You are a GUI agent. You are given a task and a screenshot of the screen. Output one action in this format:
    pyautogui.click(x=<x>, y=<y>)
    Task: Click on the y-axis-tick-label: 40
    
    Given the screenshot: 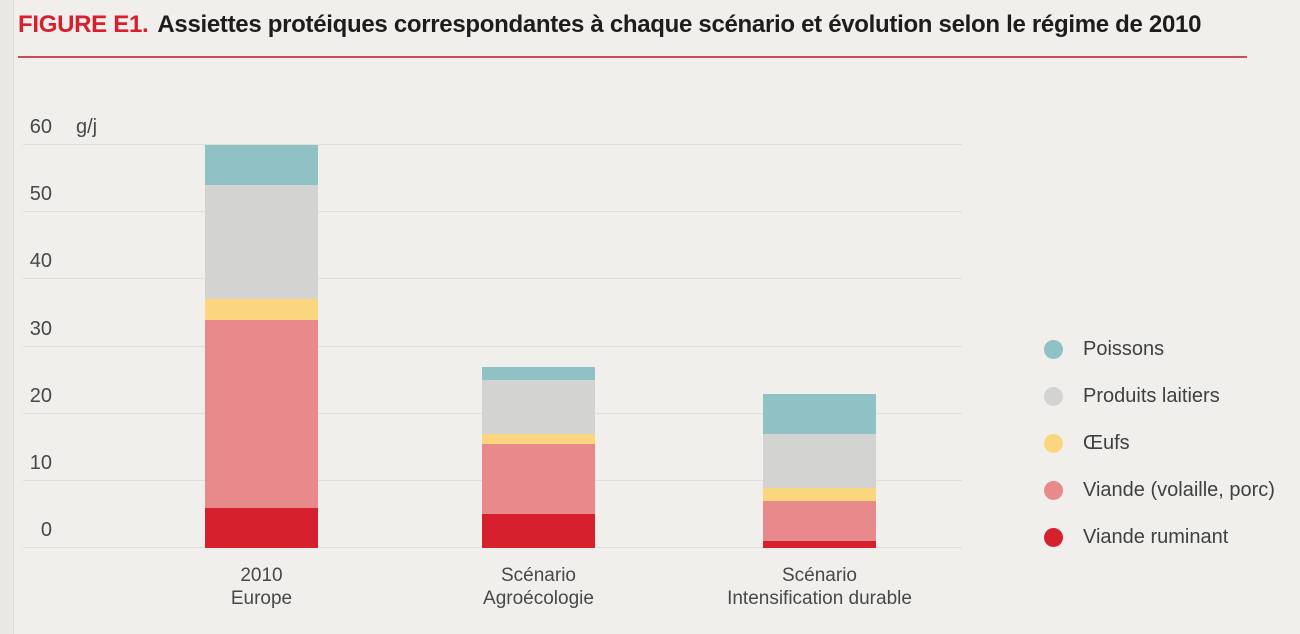 What is the action you would take?
    pyautogui.click(x=40, y=261)
    